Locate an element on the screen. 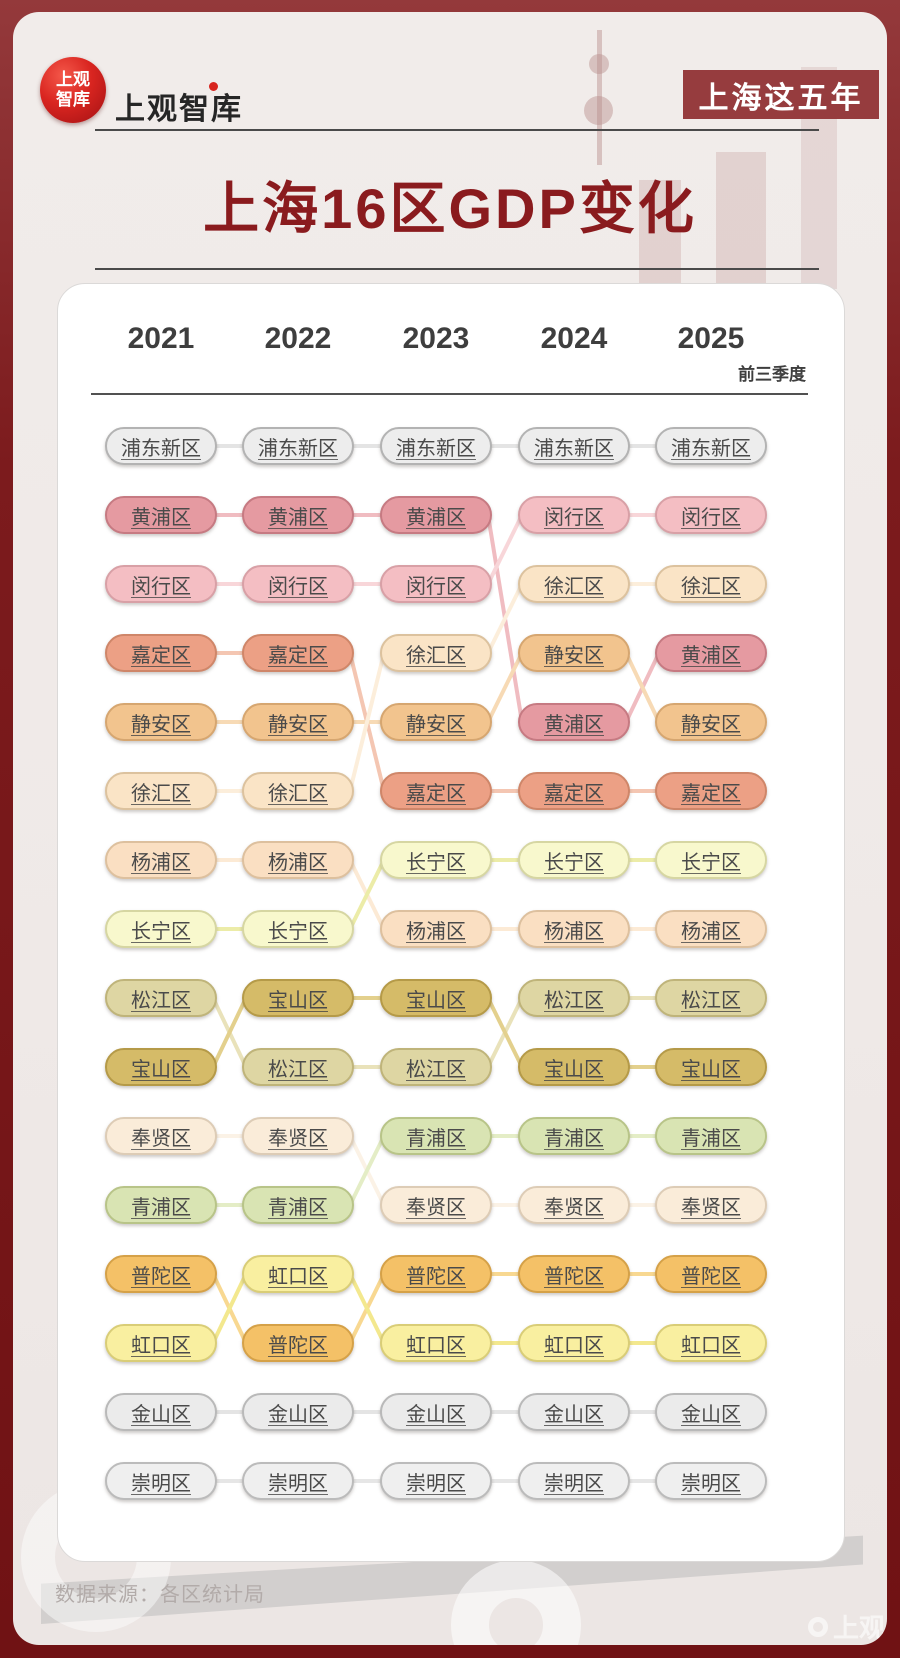  pearl-tower-sphere-icon is located at coordinates (599, 64).